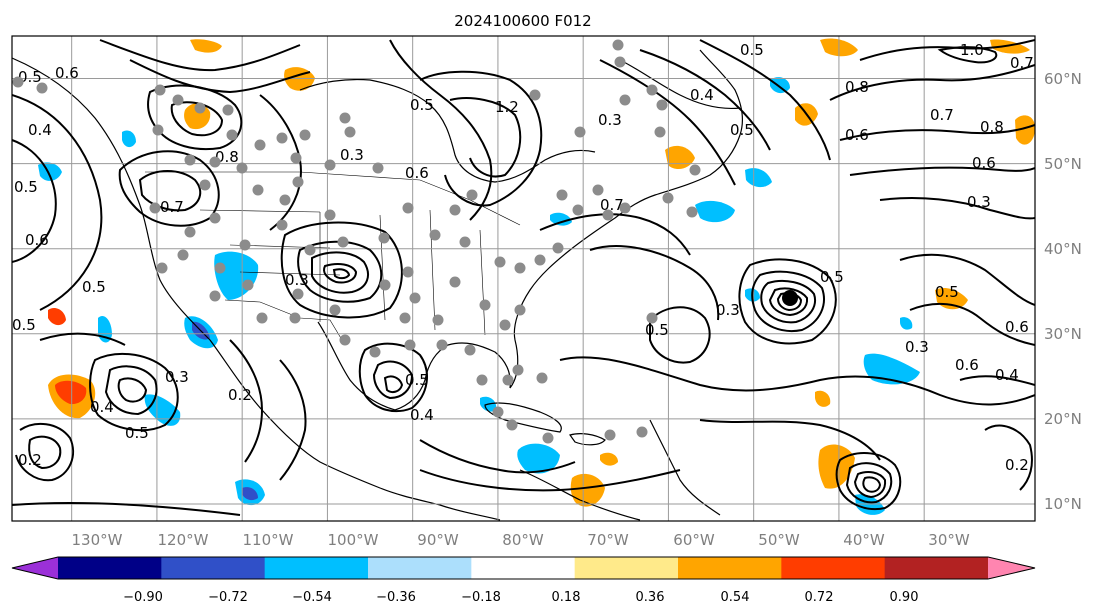  I want to click on lon-label: 40°W, so click(864, 540).